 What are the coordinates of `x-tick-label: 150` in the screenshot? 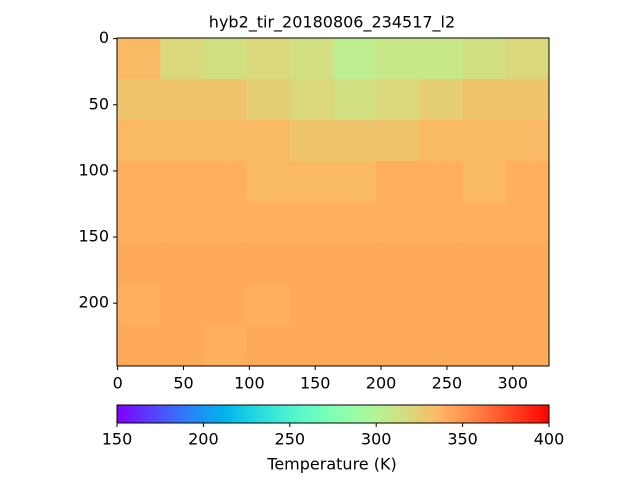 It's located at (315, 383).